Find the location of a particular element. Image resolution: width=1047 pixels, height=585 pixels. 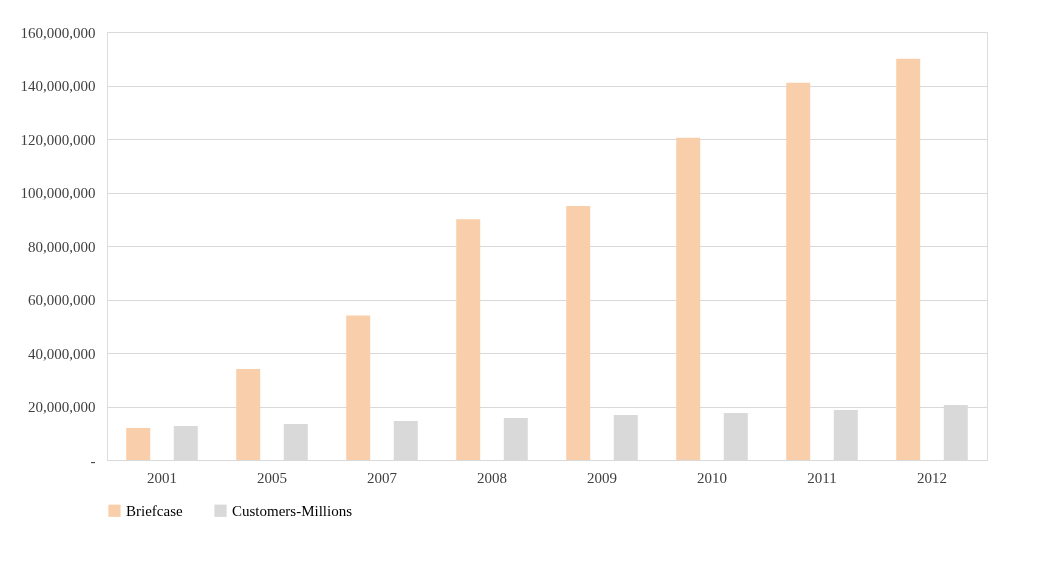

y-tick-label: 160,000,000 is located at coordinates (58, 32).